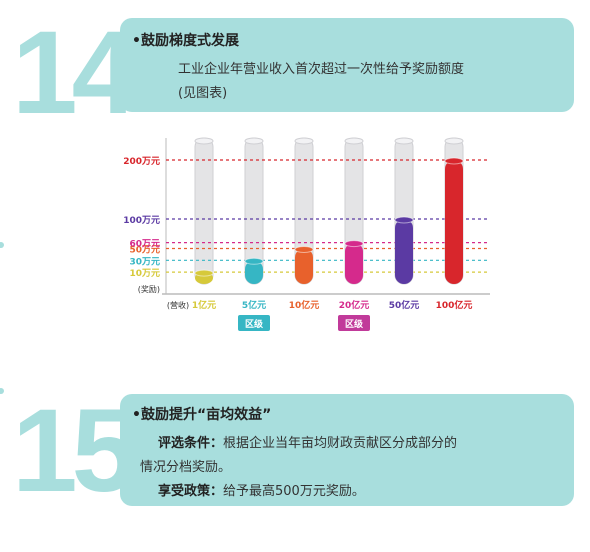 The width and height of the screenshot is (590, 552). Describe the element at coordinates (354, 305) in the screenshot. I see `category-label-4: 20亿元` at that location.